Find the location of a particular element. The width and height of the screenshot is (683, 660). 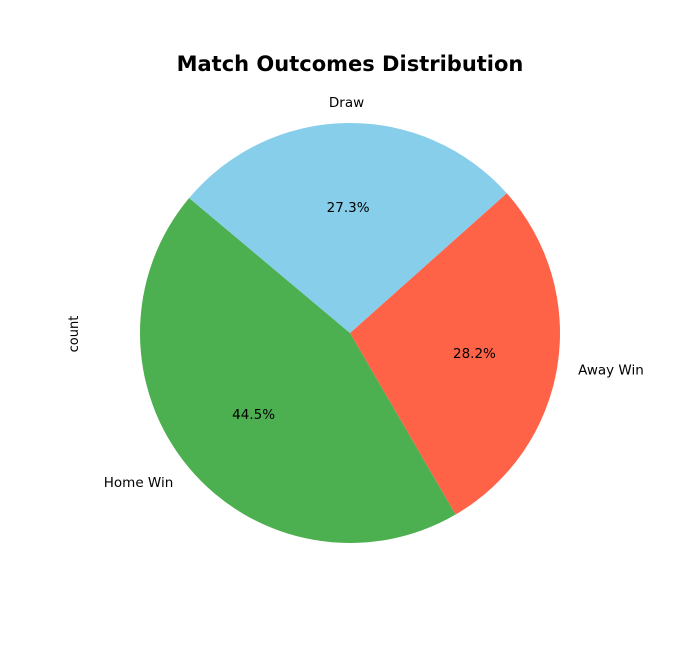

pie-category-label-home-win: Home Win is located at coordinates (139, 483).